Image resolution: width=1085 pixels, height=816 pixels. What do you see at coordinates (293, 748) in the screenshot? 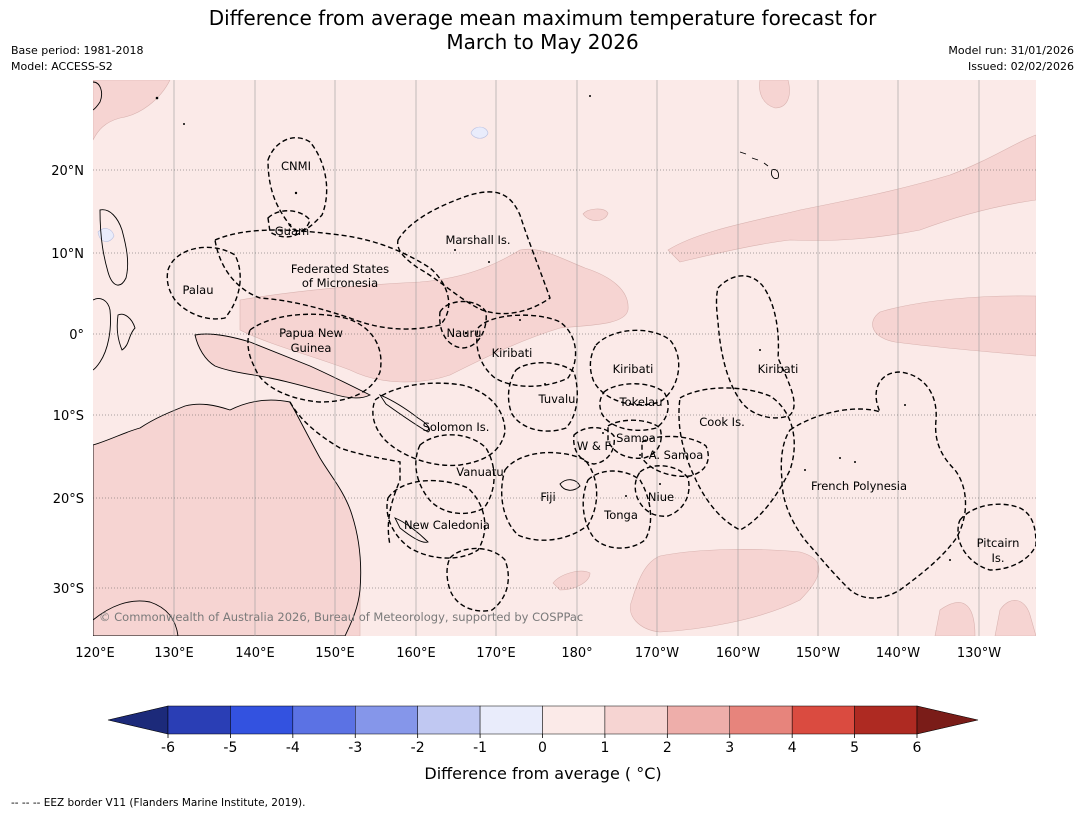
I see `colorbar-tick-label: -4` at bounding box center [293, 748].